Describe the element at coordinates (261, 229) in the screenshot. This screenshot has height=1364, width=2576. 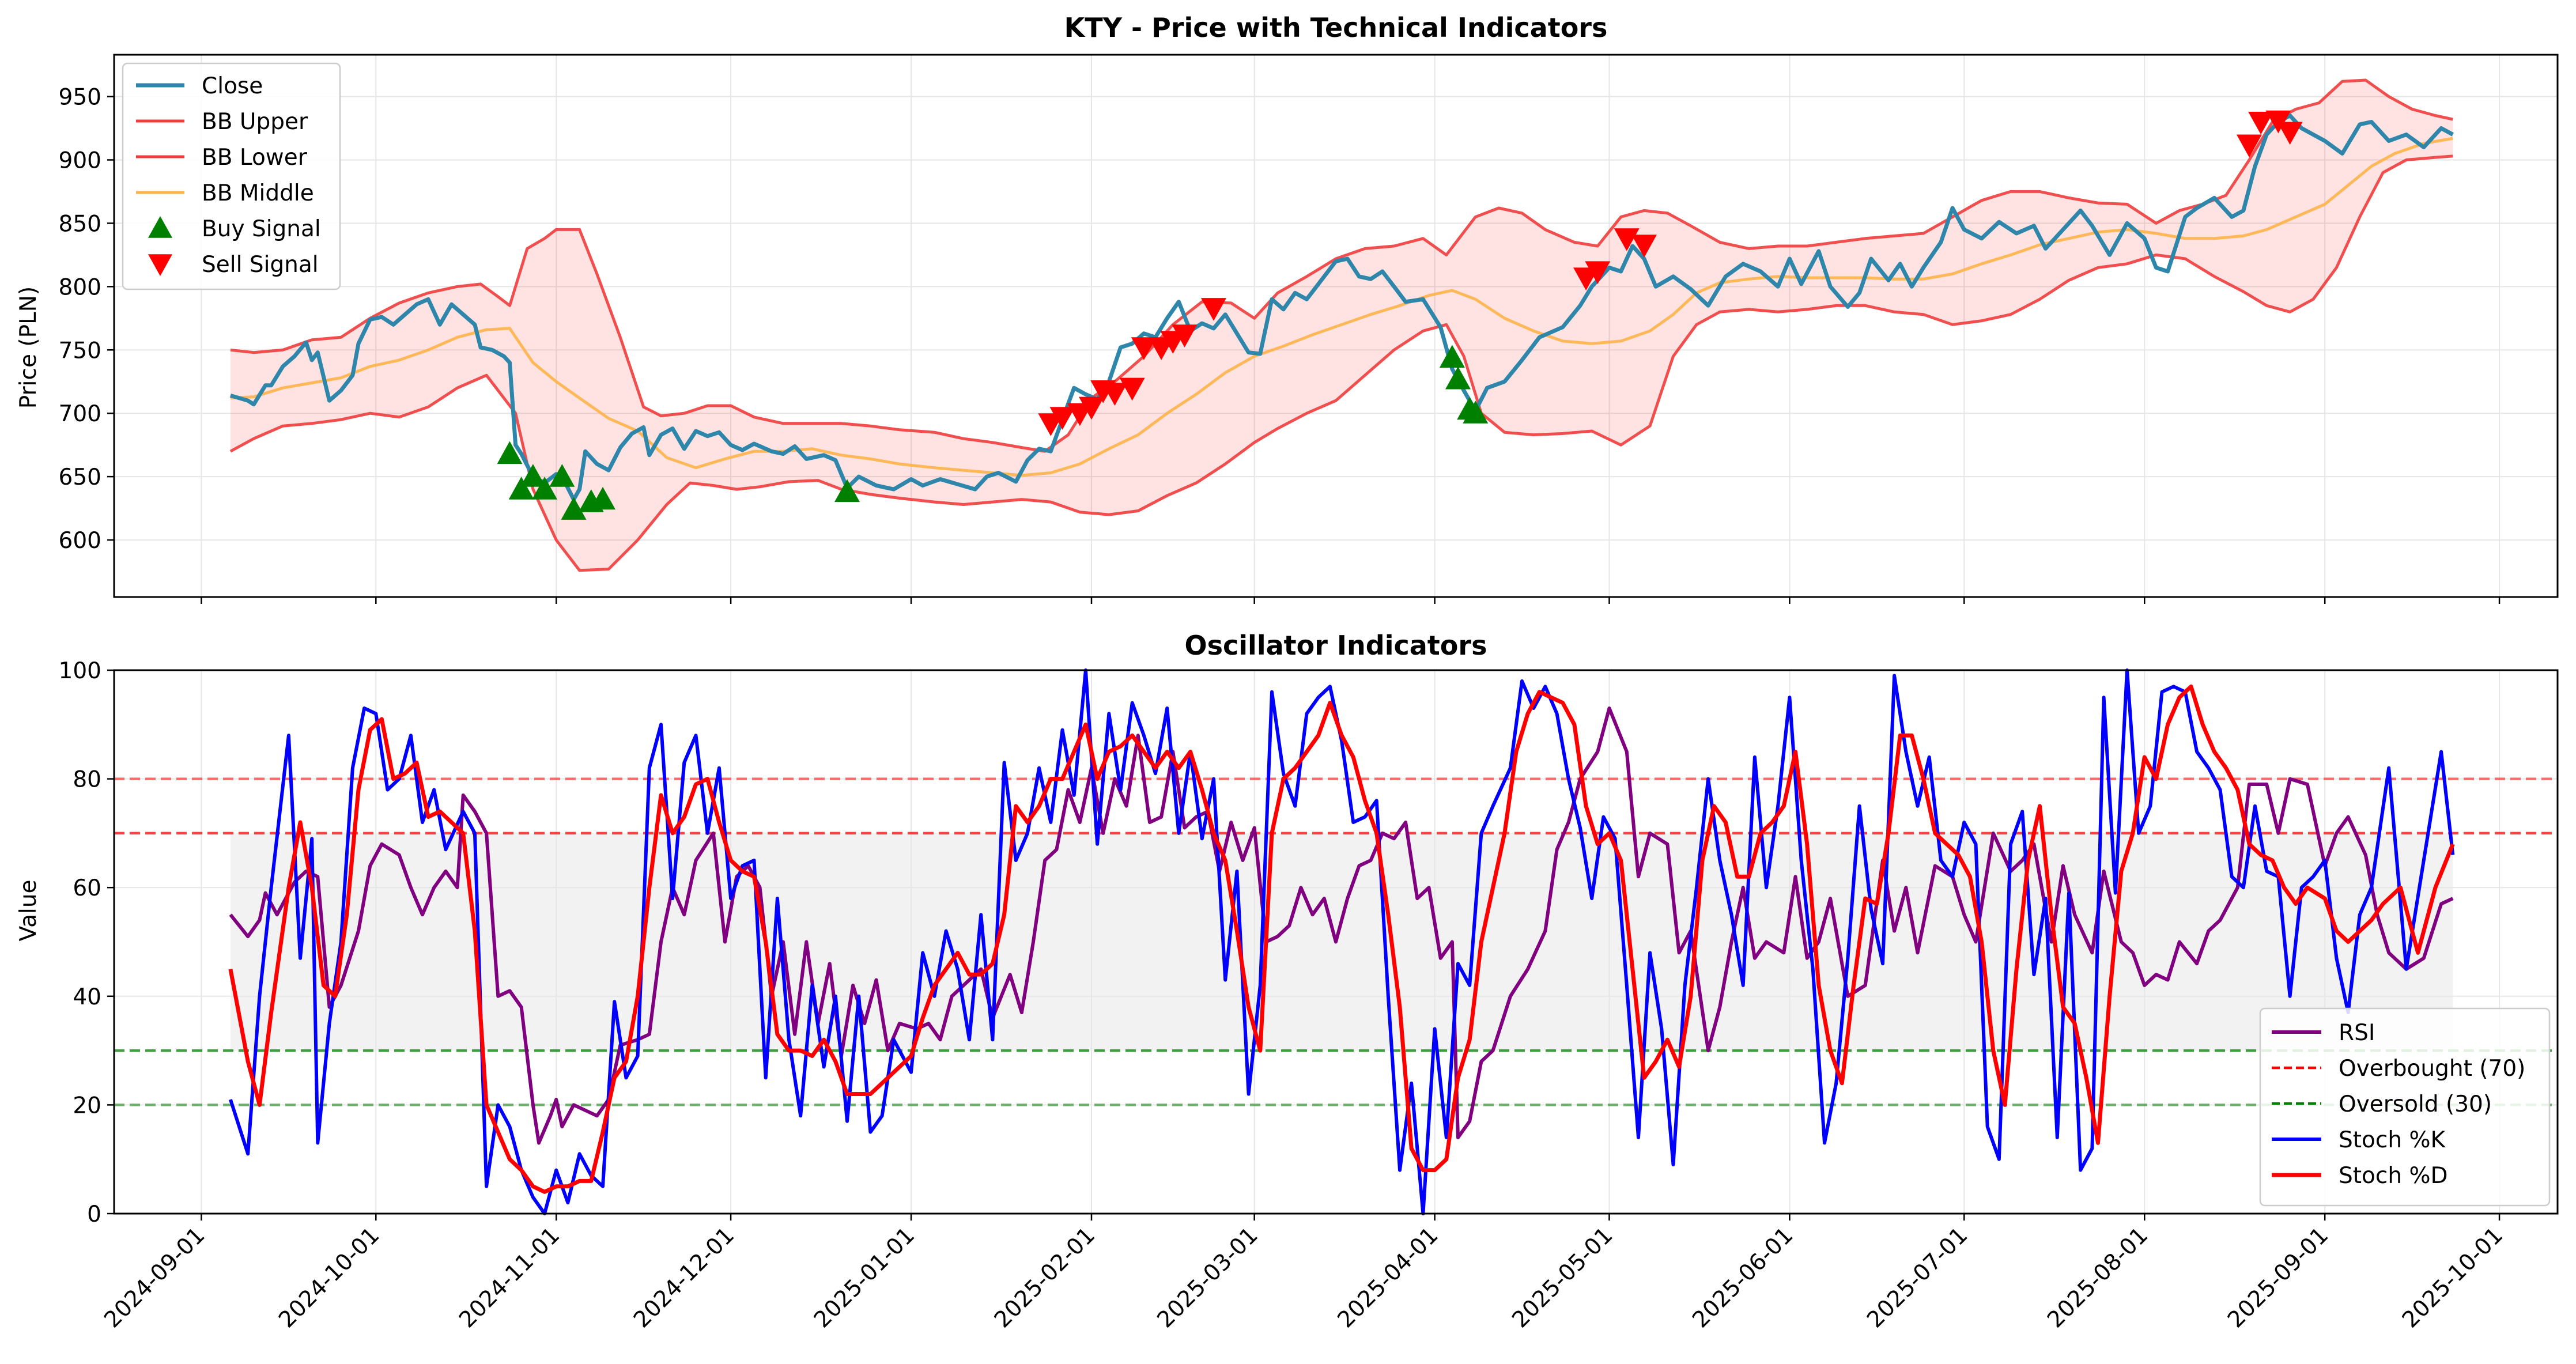
I see `buy-signal-legend-label: Buy Signal` at that location.